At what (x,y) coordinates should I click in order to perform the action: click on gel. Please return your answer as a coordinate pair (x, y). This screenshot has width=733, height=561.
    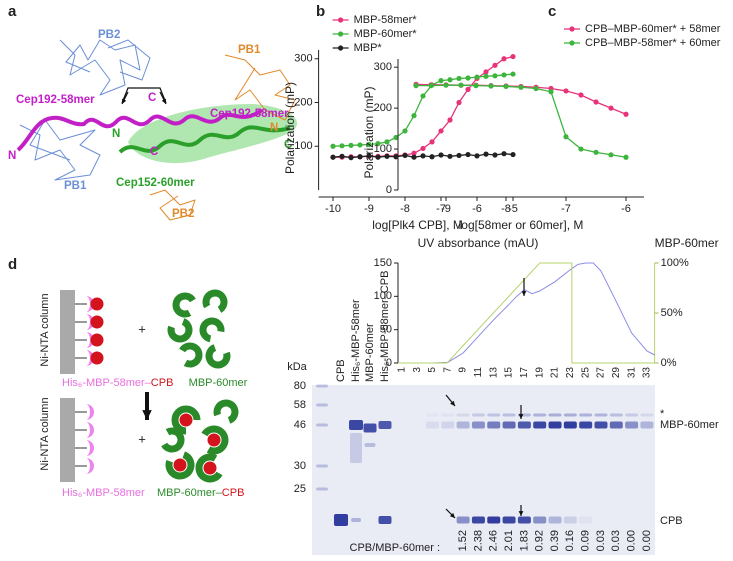
    Looking at the image, I should click on (483, 470).